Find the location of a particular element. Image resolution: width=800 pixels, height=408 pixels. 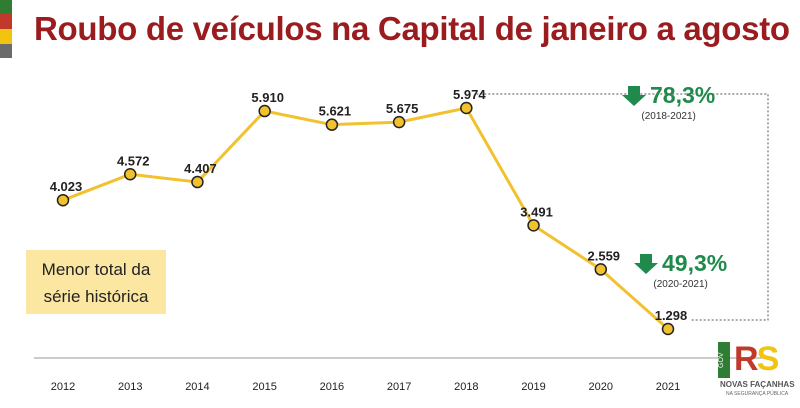

data-label-2020: 2.559 is located at coordinates (604, 255).